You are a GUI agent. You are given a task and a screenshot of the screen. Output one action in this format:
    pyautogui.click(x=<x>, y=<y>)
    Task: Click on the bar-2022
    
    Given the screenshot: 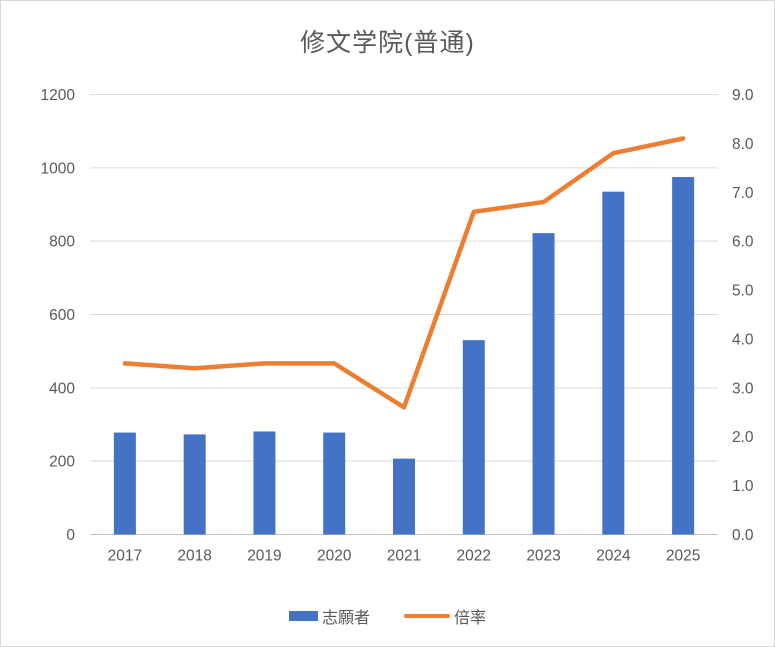 What is the action you would take?
    pyautogui.click(x=473, y=437)
    